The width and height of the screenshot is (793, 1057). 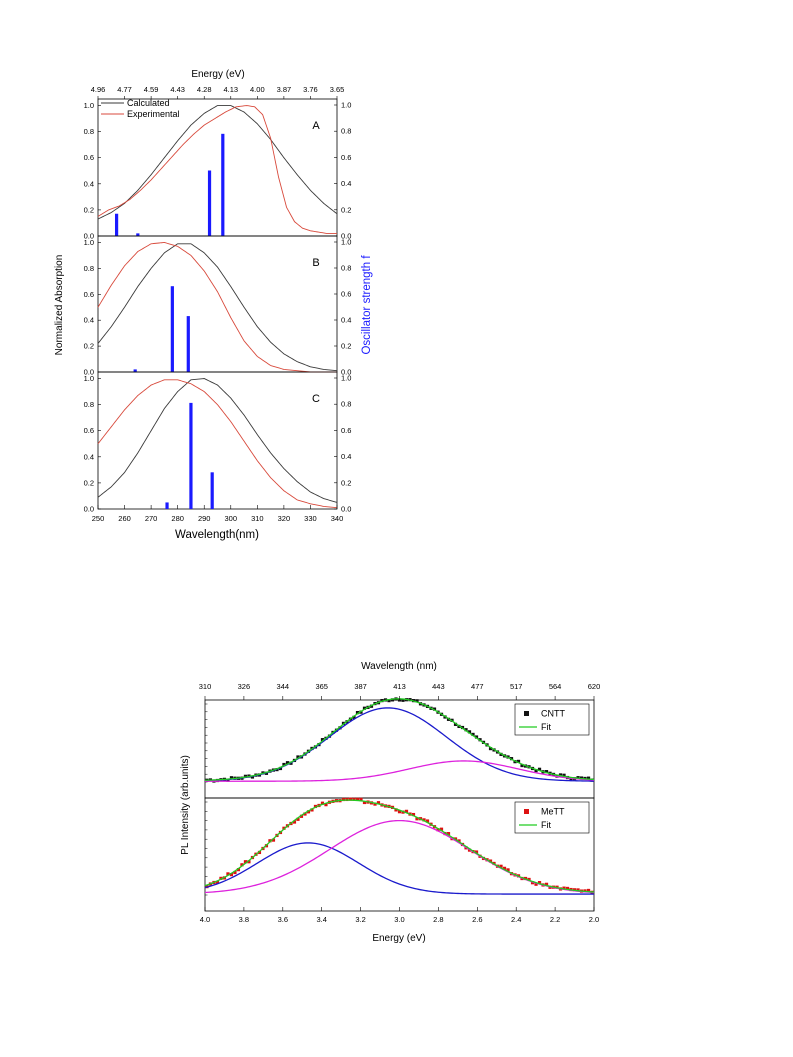 I want to click on top-x-tick-label: 310, so click(x=205, y=686).